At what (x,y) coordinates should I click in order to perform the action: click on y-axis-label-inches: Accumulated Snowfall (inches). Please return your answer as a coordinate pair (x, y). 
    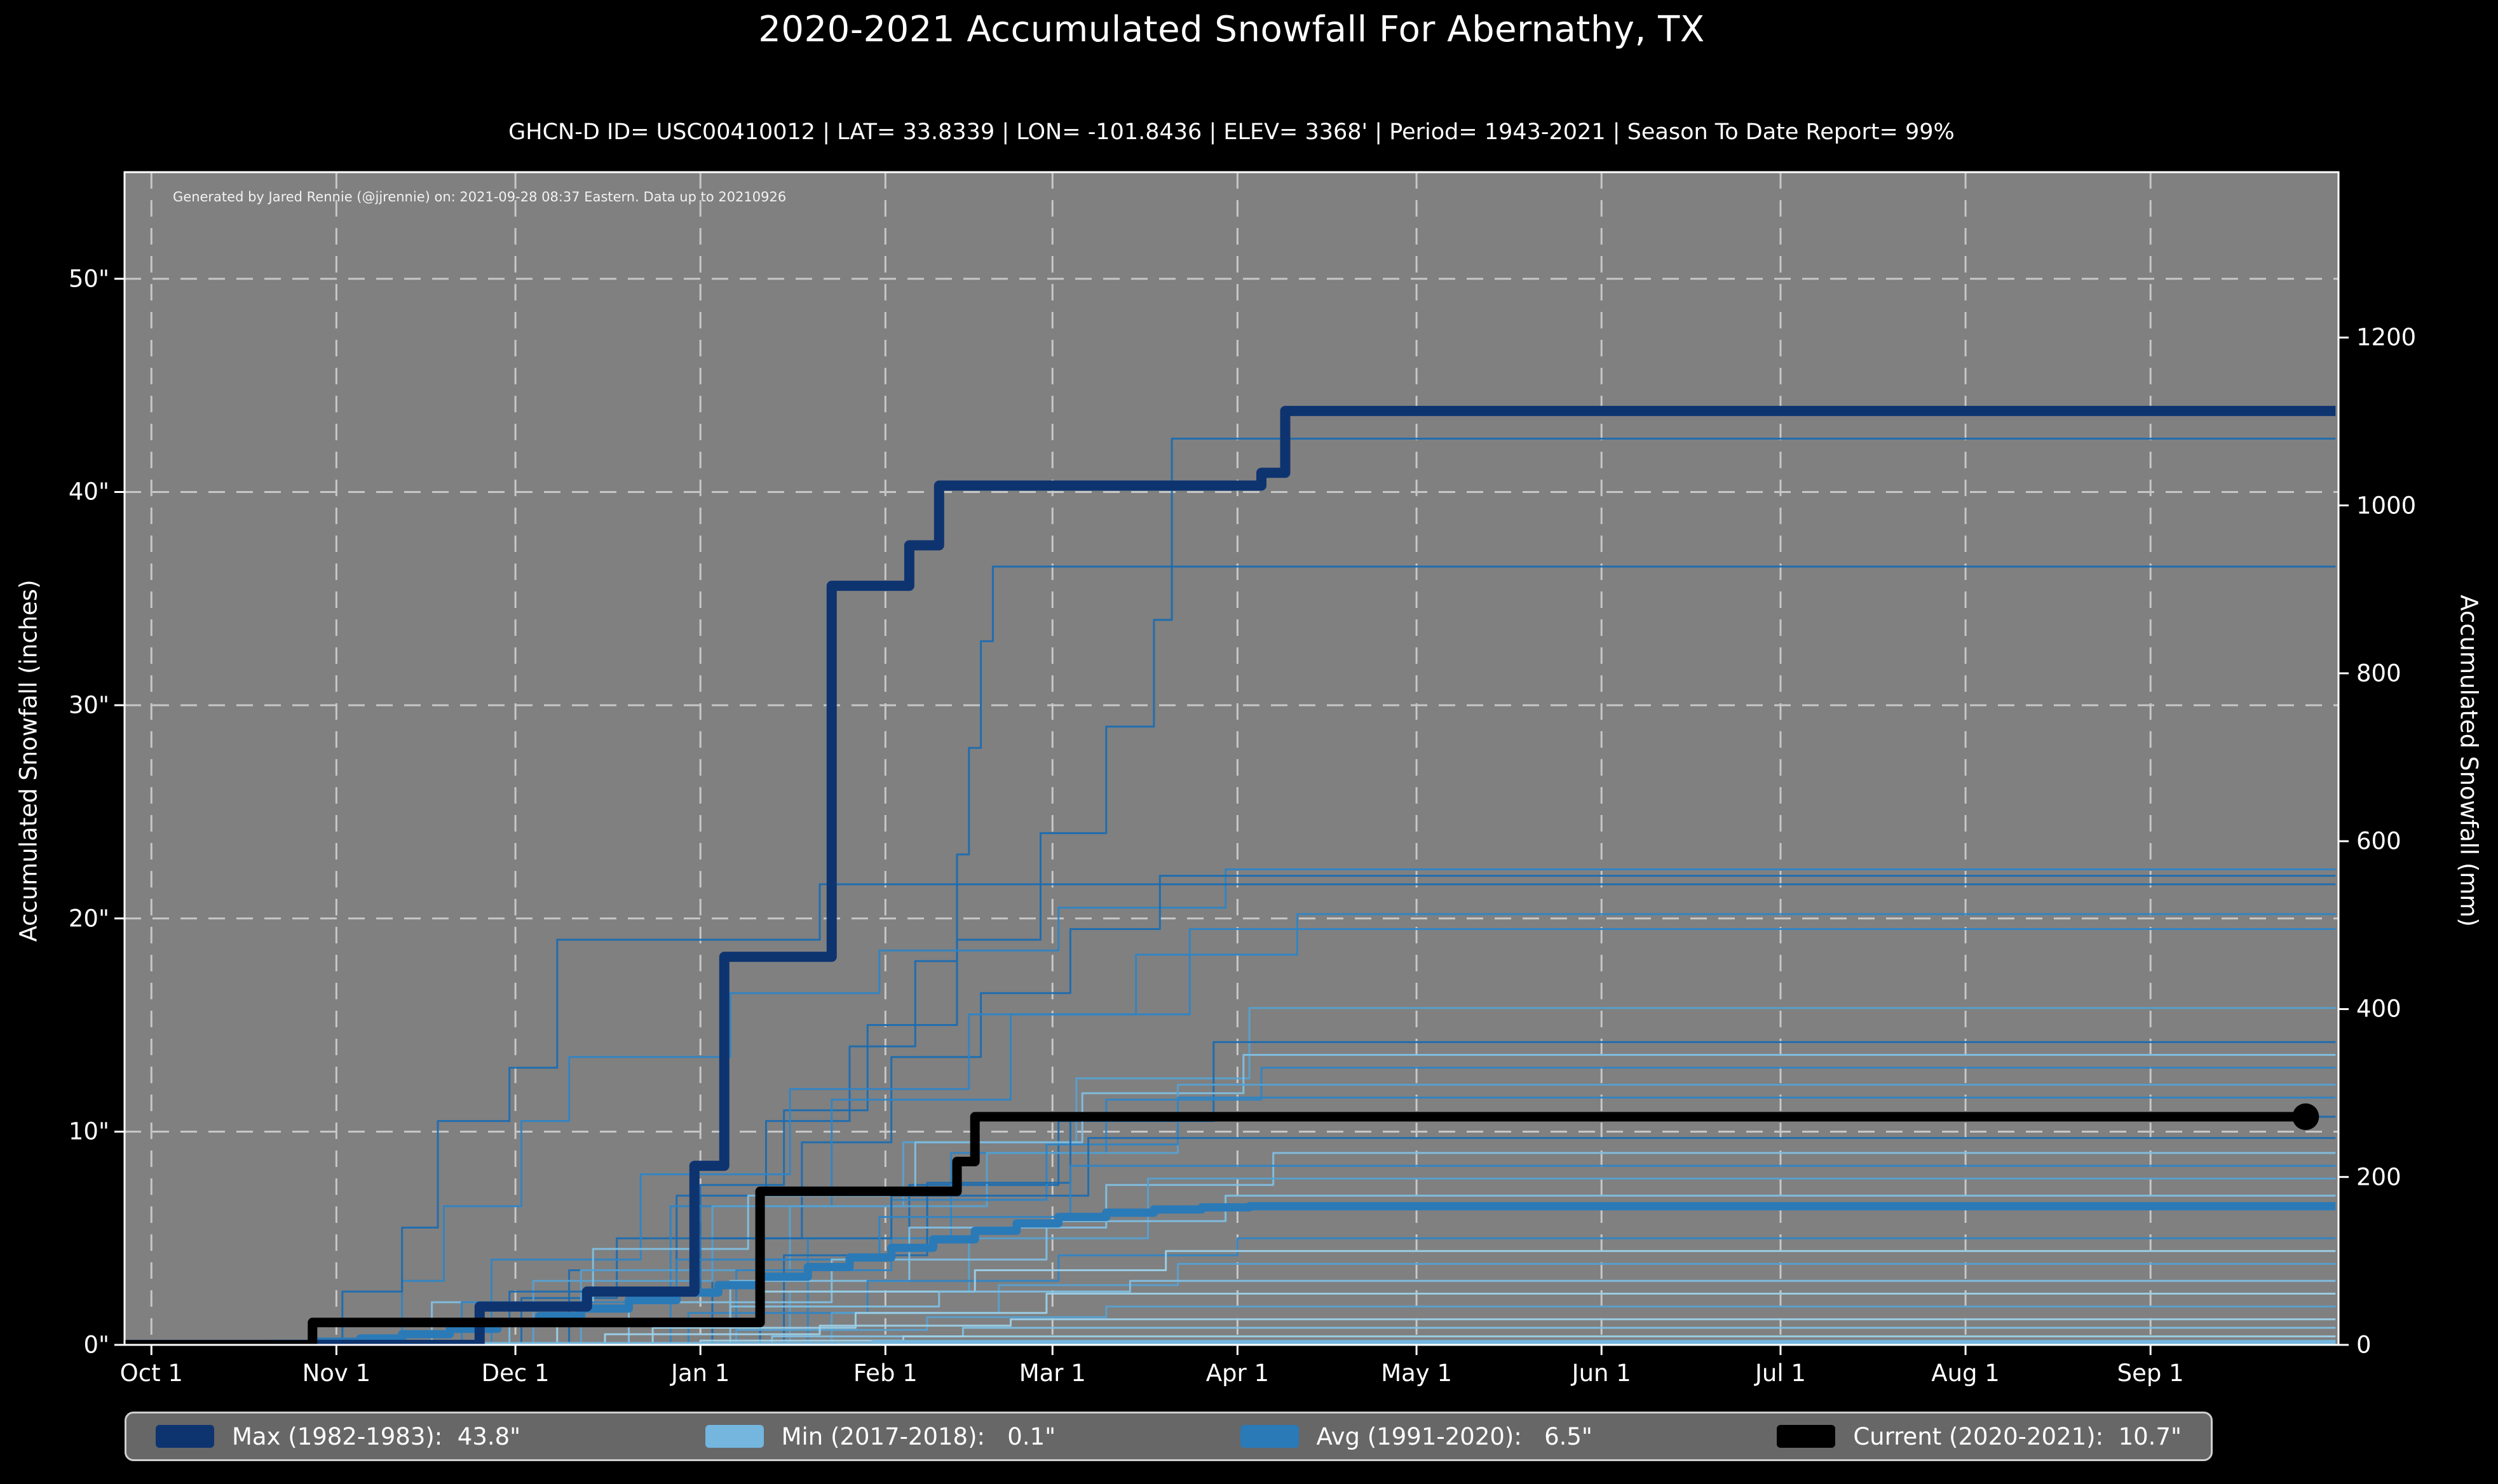
    Looking at the image, I should click on (29, 760).